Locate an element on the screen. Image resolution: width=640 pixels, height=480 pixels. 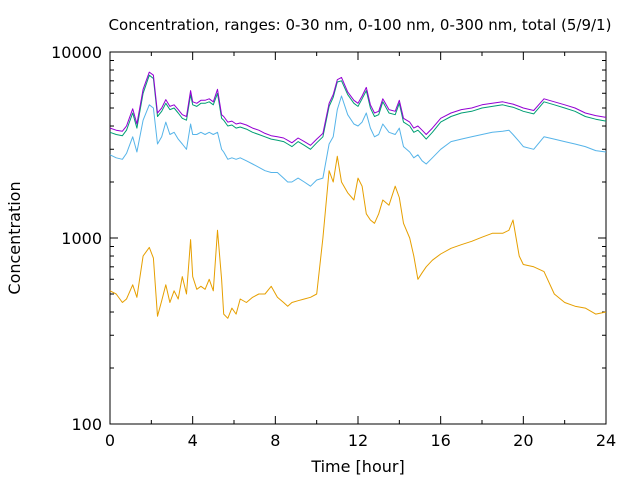
y-axis-title: Concentration is located at coordinates (14, 237).